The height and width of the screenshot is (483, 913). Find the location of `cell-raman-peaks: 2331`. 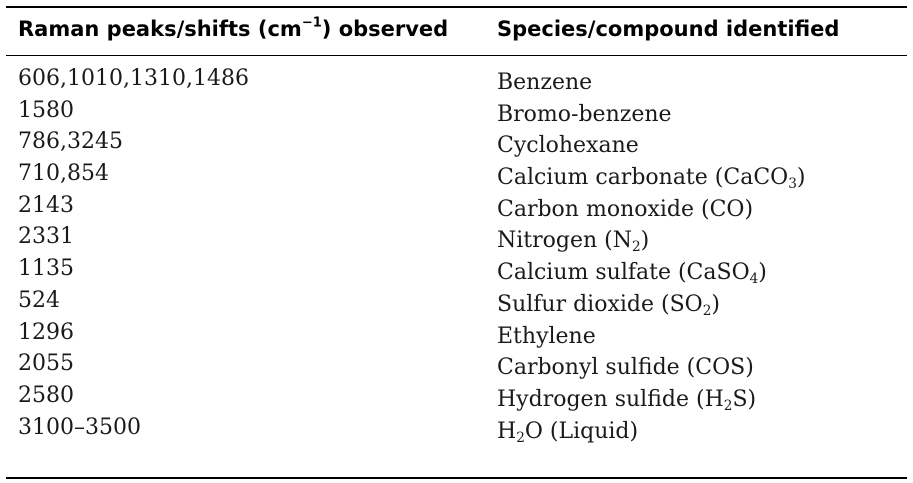

cell-raman-peaks: 2331 is located at coordinates (46, 237).